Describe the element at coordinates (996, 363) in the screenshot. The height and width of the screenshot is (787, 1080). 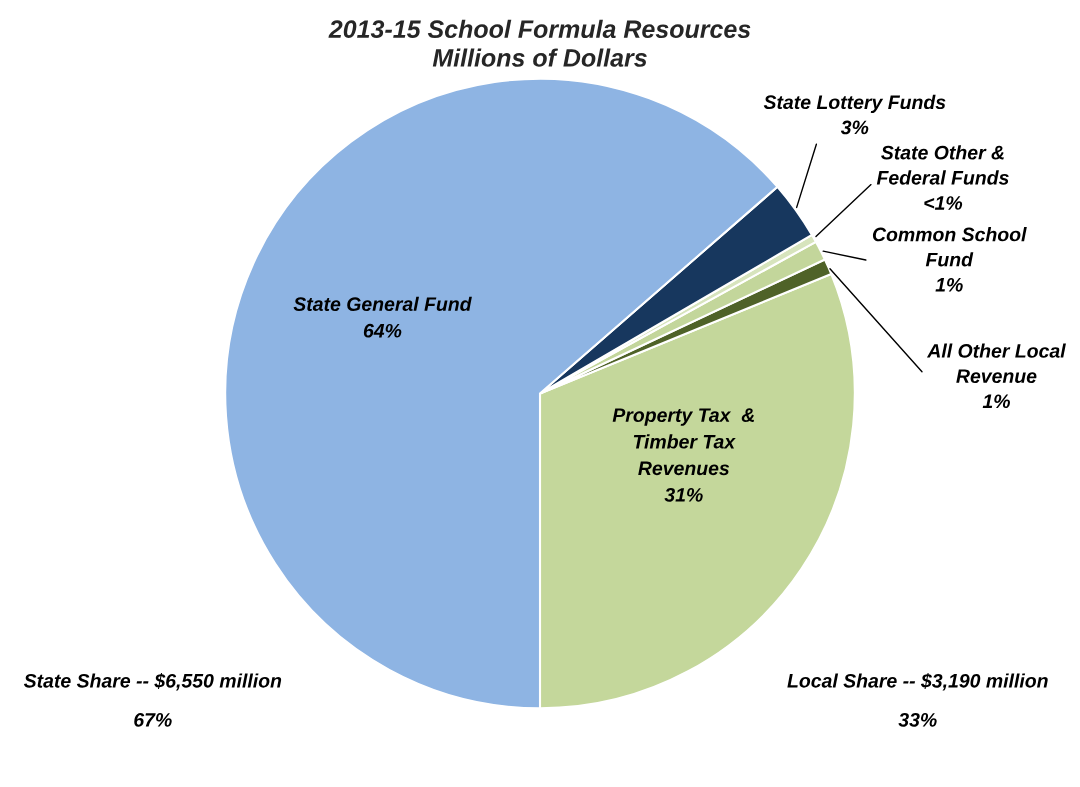
I see `slice-label: All Other Local Revenue` at that location.